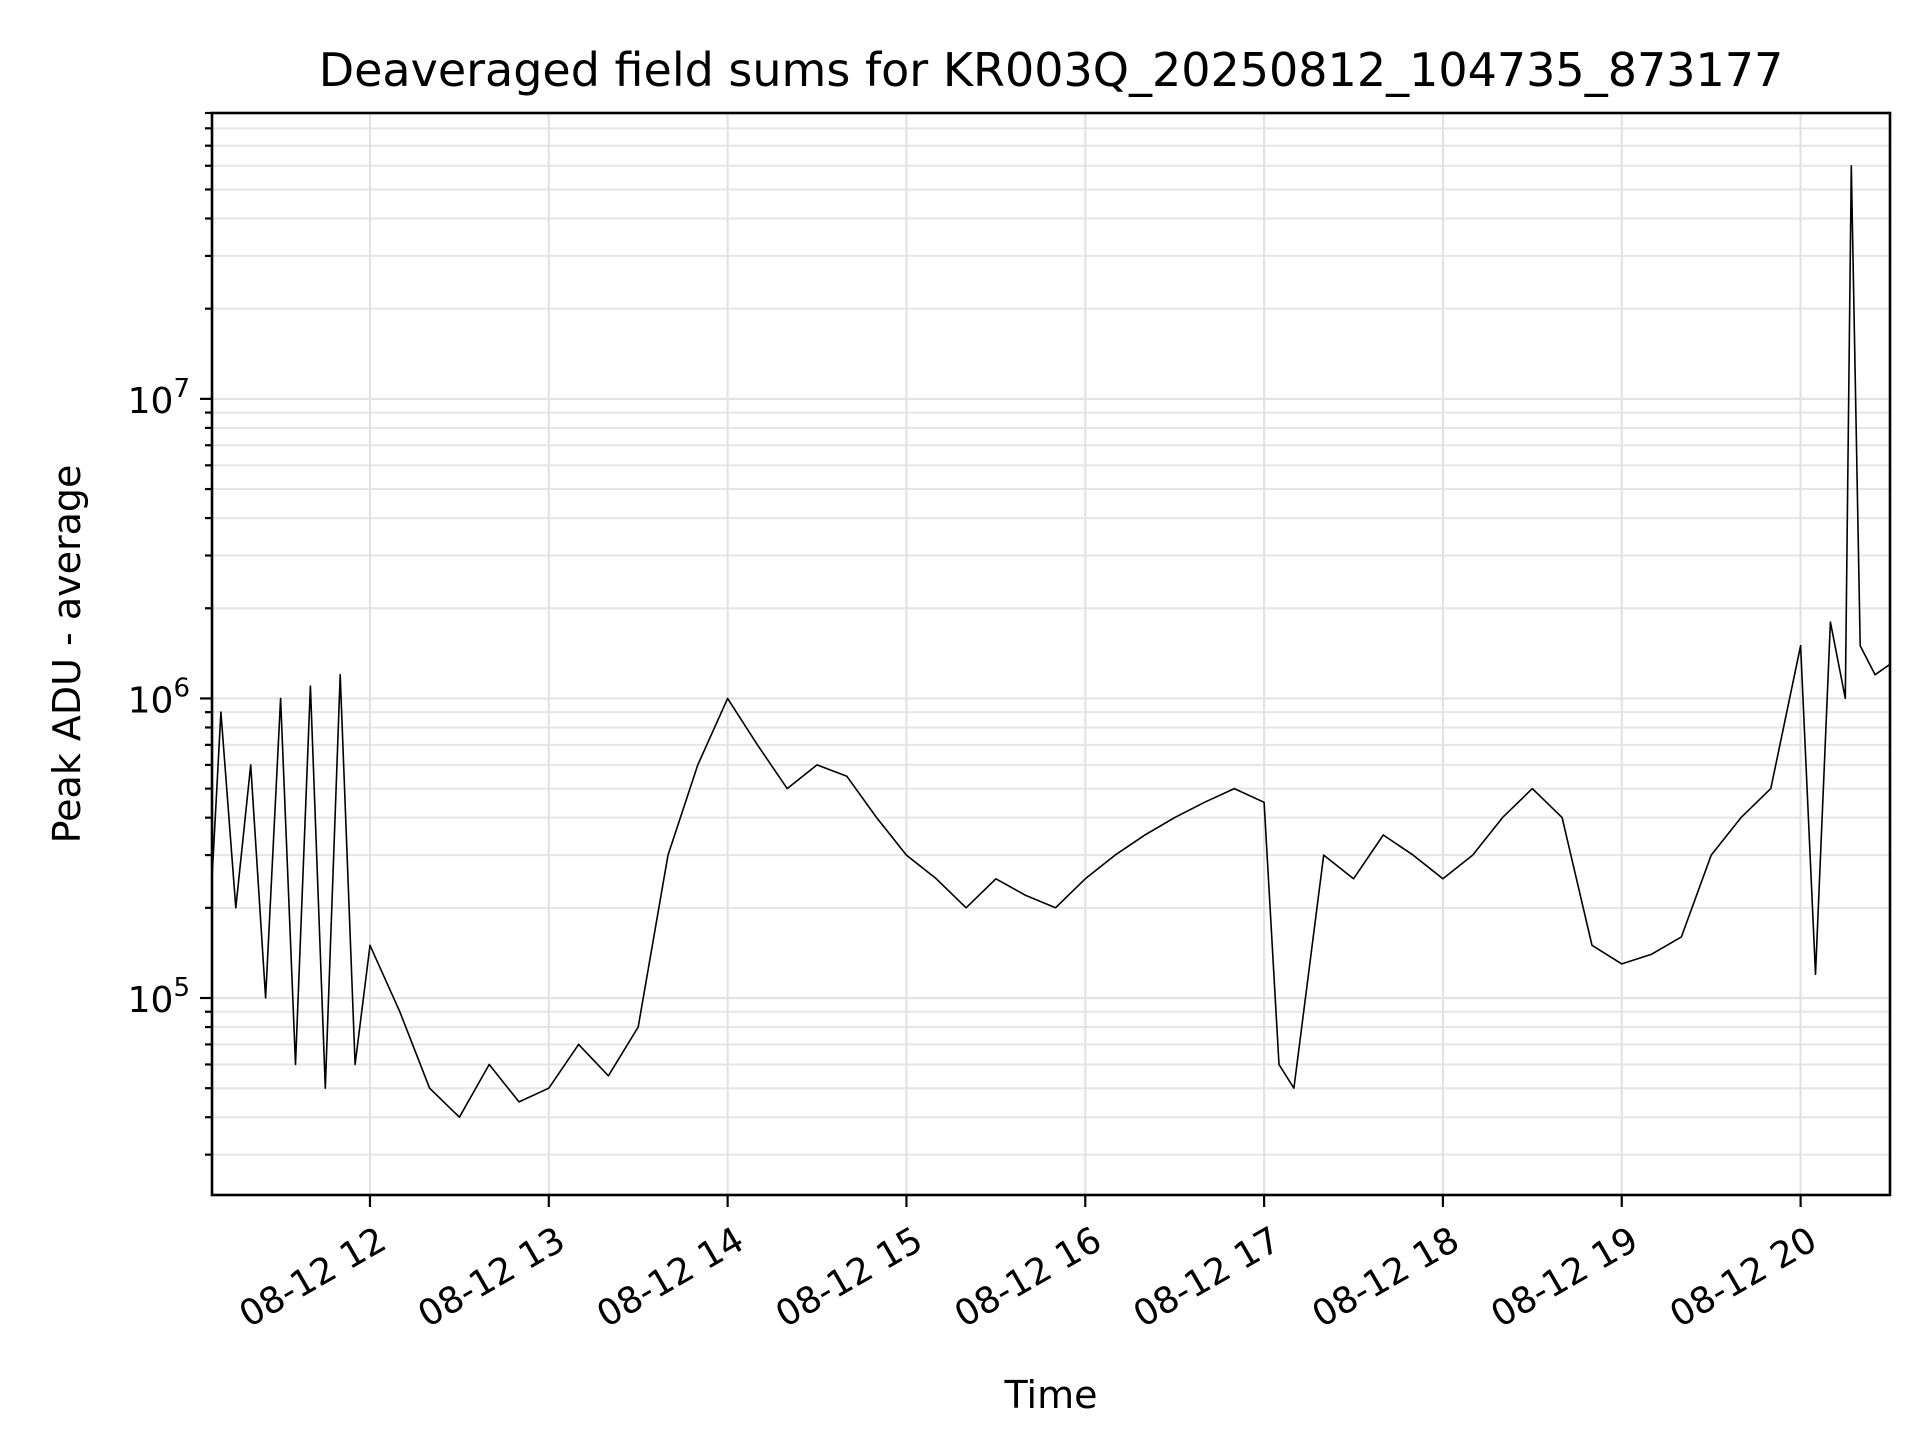 The width and height of the screenshot is (1920, 1440). I want to click on y-tick-label: 10⁵, so click(159, 997).